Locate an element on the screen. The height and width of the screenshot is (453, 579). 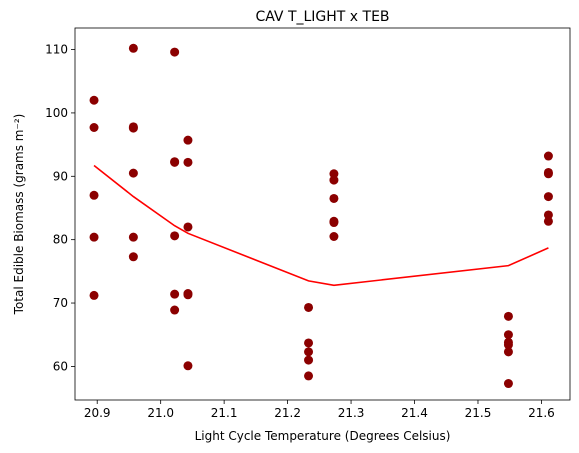
y-axis-ticks: 60 70 80 90 100 110 is located at coordinates (60, 208).